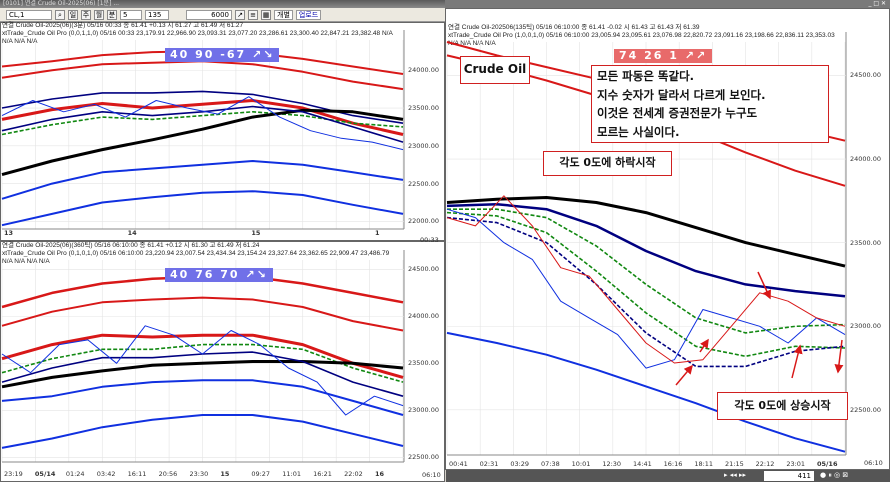 The image size is (890, 482). I want to click on individual-button: 개별, so click(283, 14).